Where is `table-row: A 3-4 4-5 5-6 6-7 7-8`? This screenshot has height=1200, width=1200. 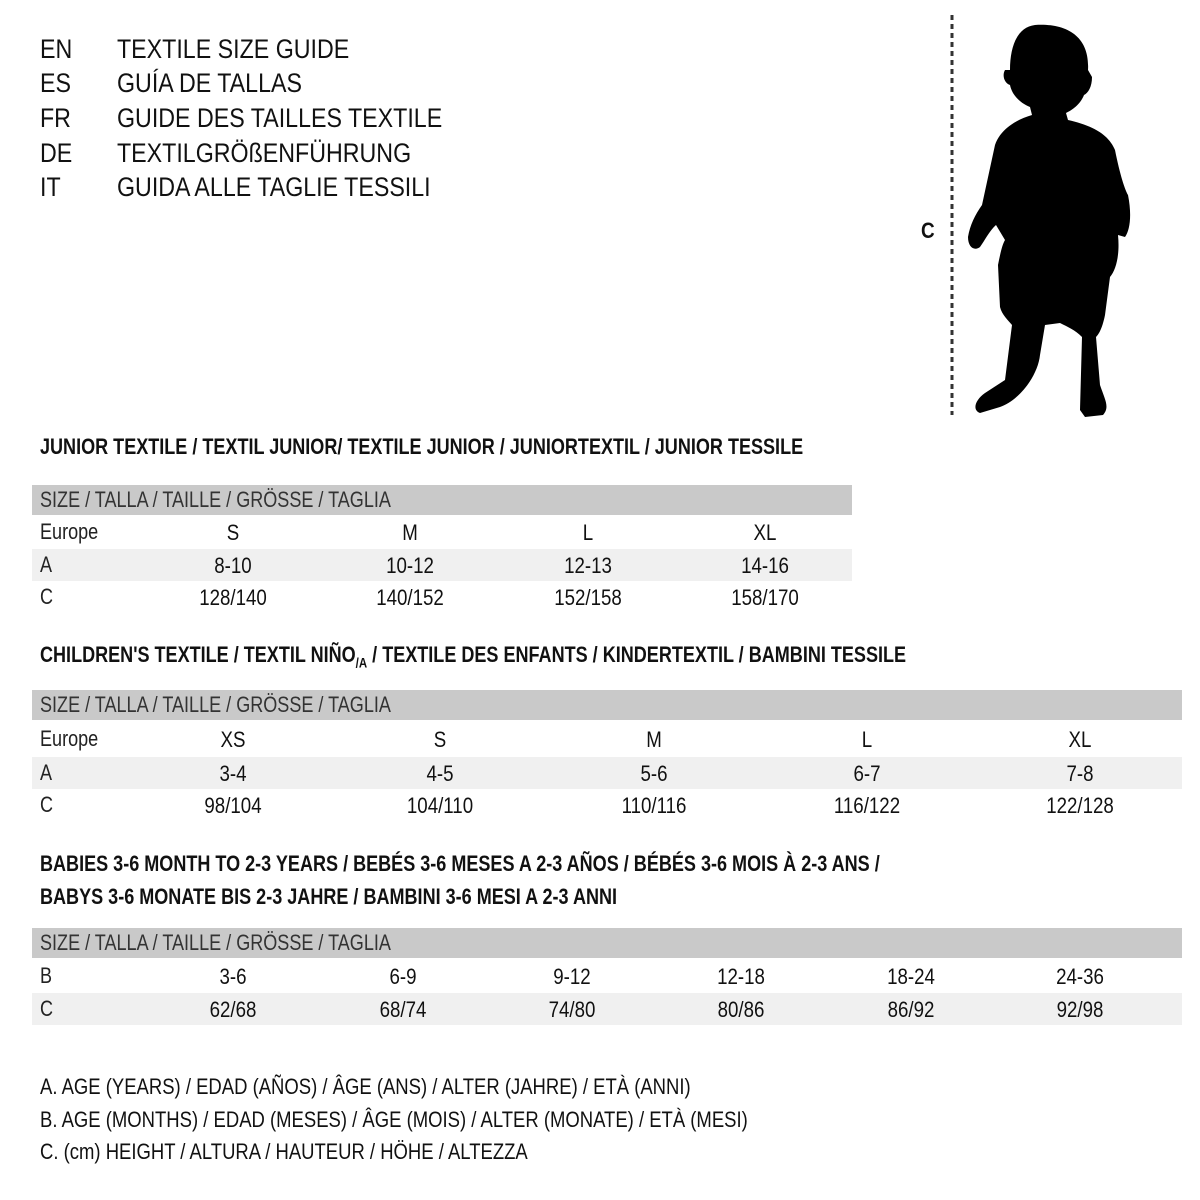 table-row: A 3-4 4-5 5-6 6-7 7-8 is located at coordinates (607, 773).